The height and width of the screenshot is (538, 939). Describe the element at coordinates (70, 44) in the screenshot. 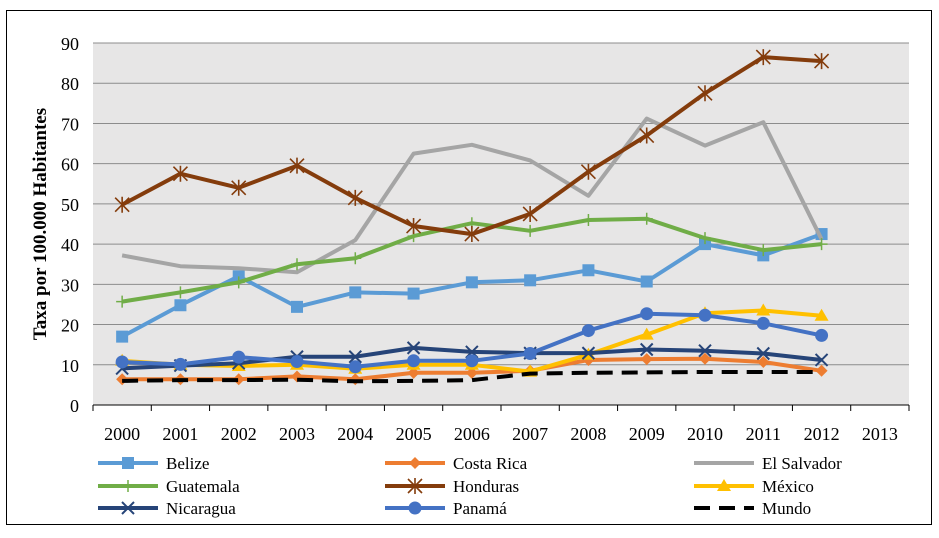

I see `y-tick-label: 90` at that location.